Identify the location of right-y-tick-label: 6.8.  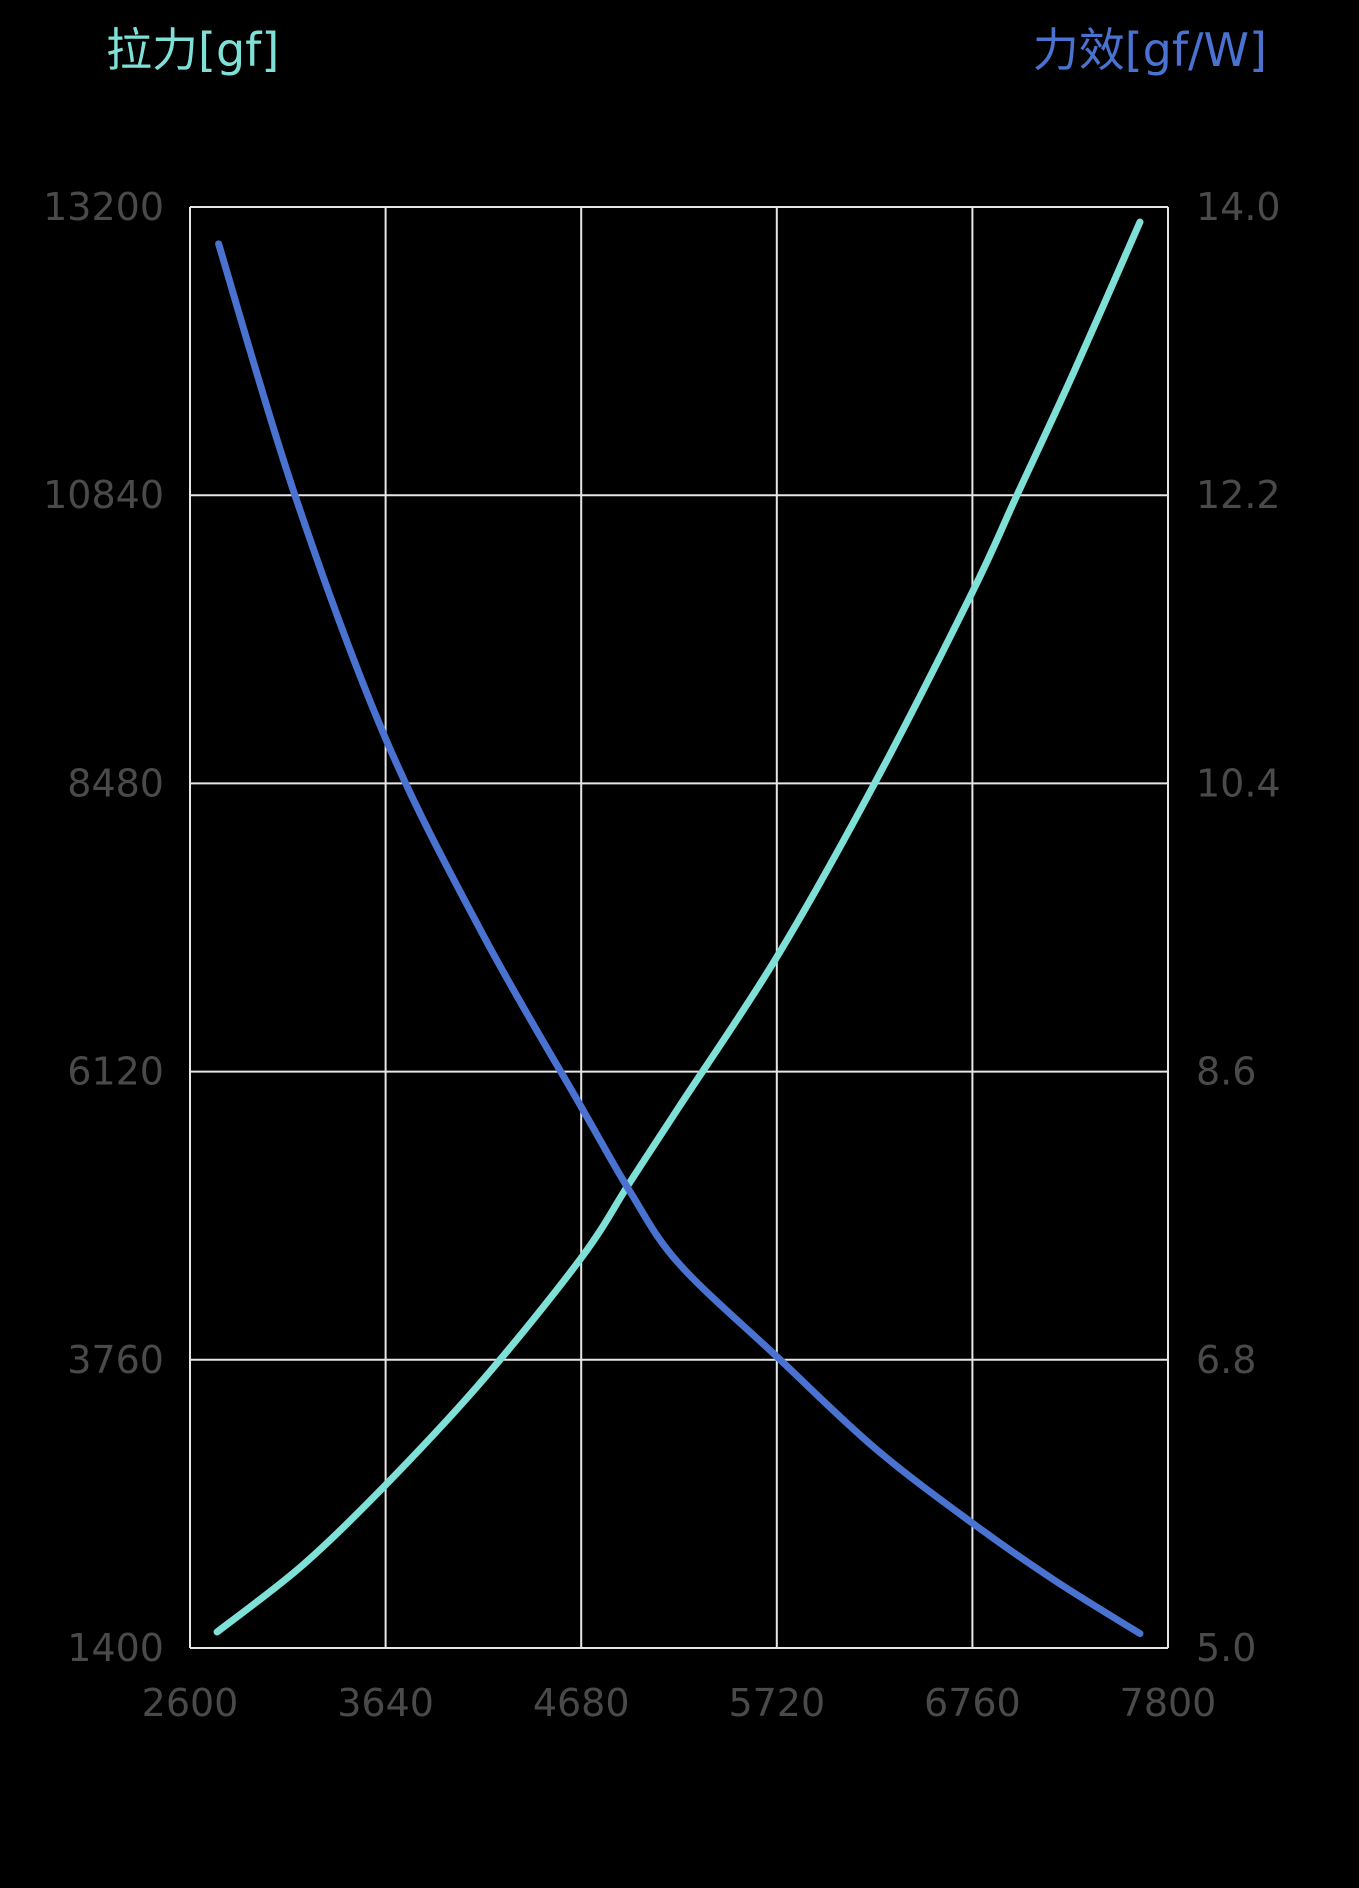
(1226, 1360).